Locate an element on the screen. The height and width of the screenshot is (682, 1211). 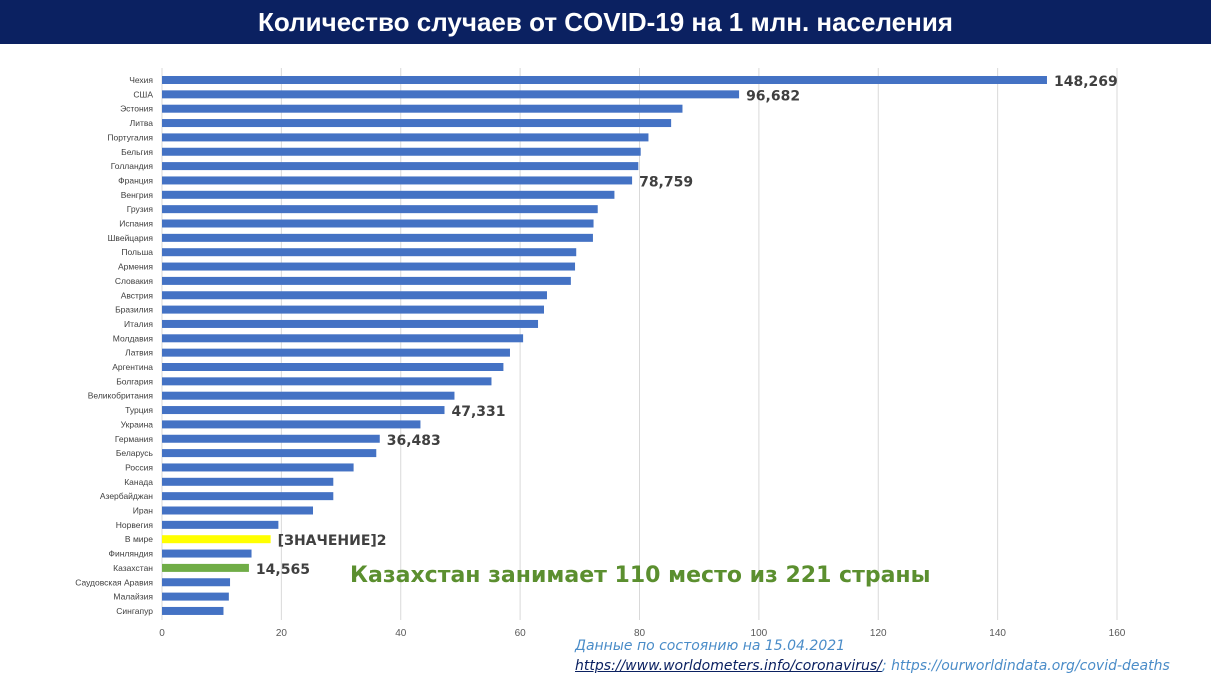
category-label: Литва is located at coordinates (142, 123).